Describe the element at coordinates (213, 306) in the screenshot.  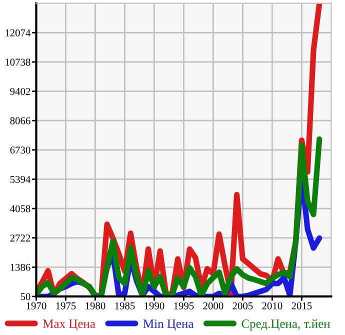
I see `x-tick-label: 2000` at that location.